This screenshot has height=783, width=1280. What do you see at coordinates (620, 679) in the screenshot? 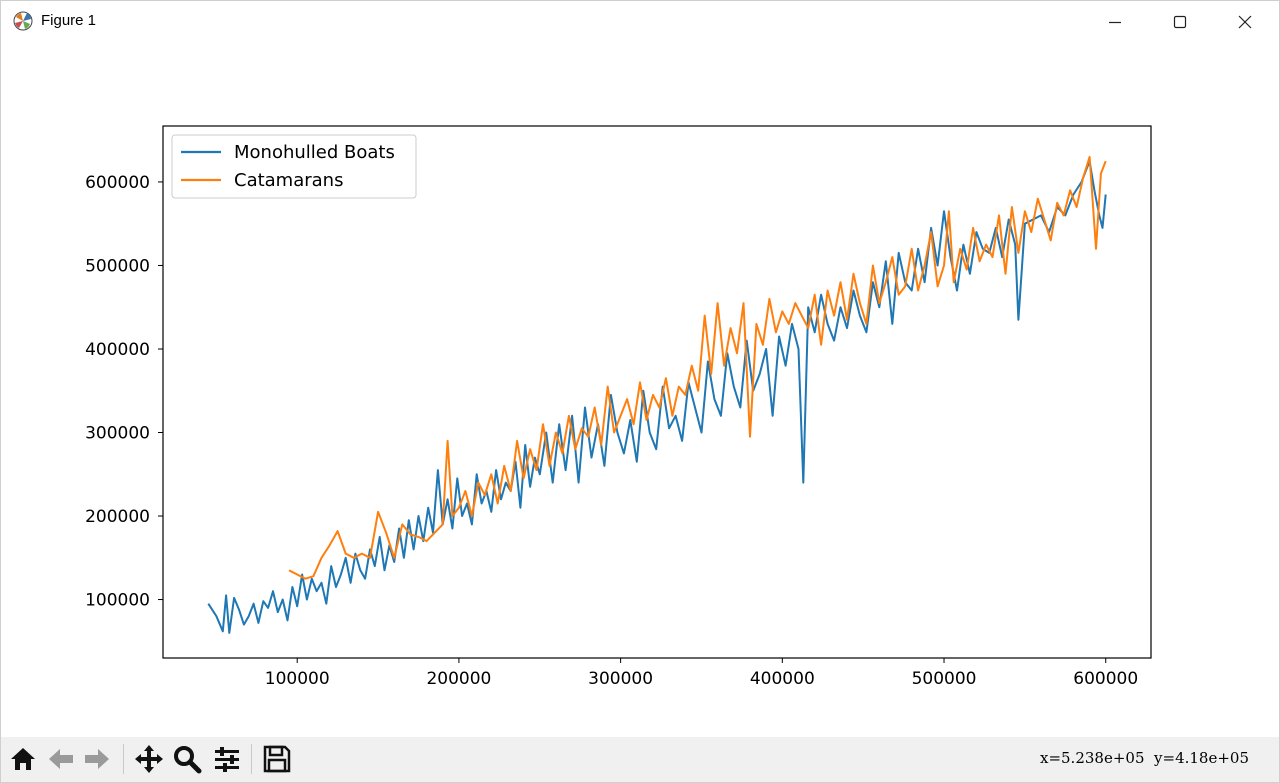
I see `x-tick-label: 300000` at bounding box center [620, 679].